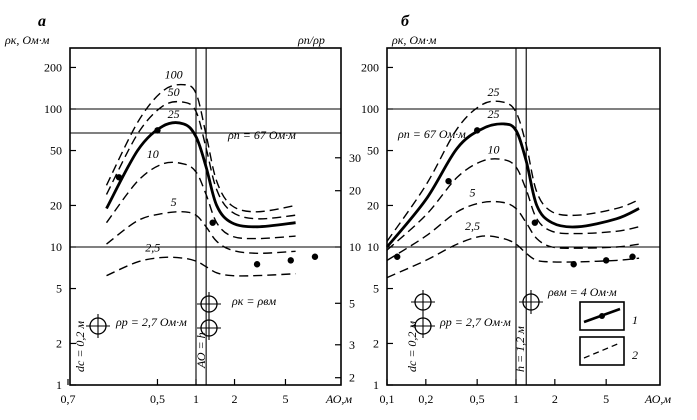  Describe the element at coordinates (27, 40) in the screenshot. I see `ylabel-a: ρк, Ом·м` at that location.